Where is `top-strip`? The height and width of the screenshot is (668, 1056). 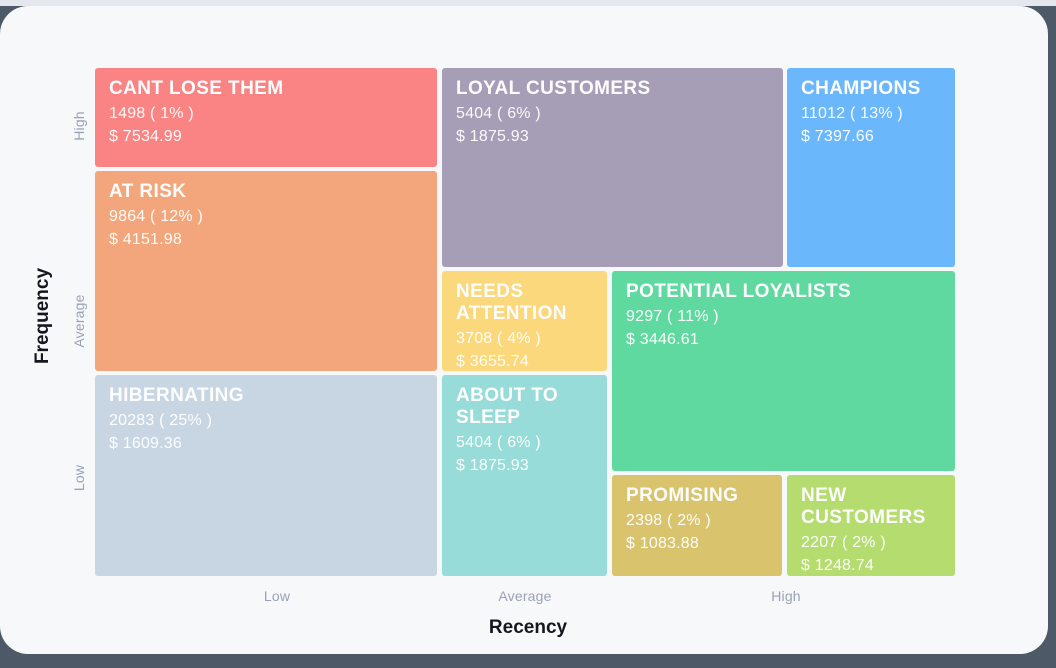 top-strip is located at coordinates (528, 3).